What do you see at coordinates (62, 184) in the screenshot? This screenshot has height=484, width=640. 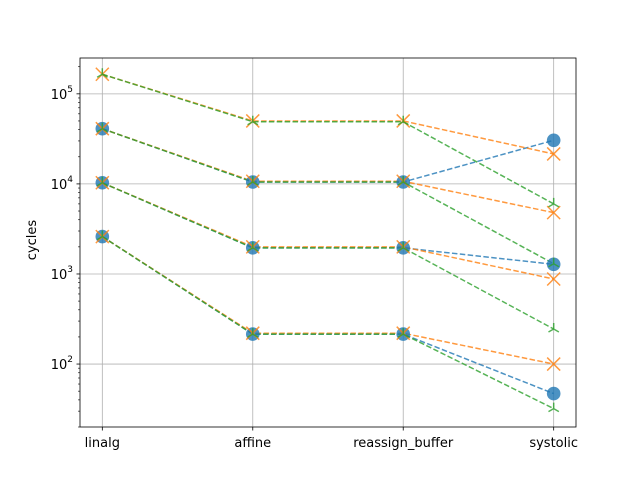 I see `y-tick-label: 10⁴` at bounding box center [62, 184].